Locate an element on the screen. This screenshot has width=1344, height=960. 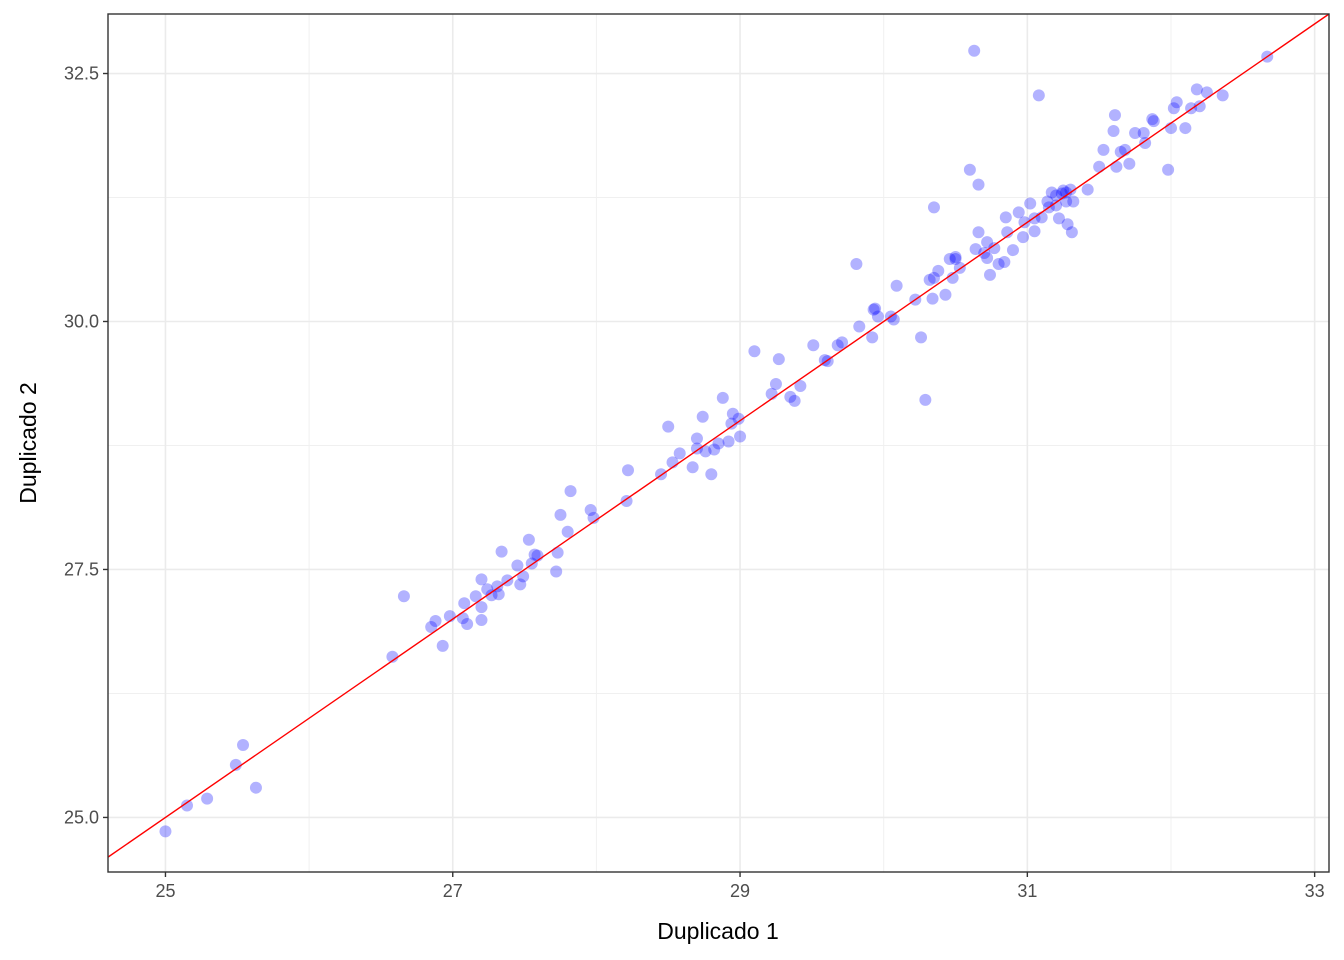
x-tick-label: 27 is located at coordinates (453, 891).